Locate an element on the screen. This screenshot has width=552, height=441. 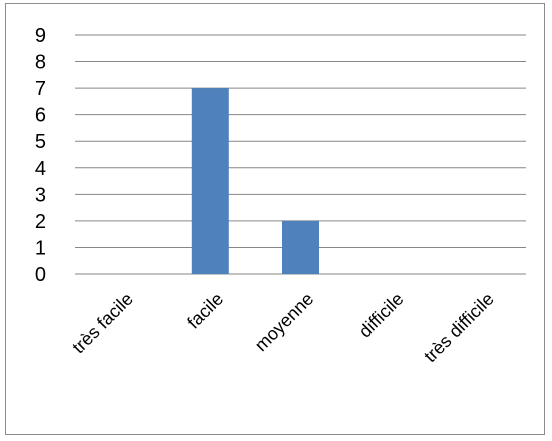
bars is located at coordinates (255, 181).